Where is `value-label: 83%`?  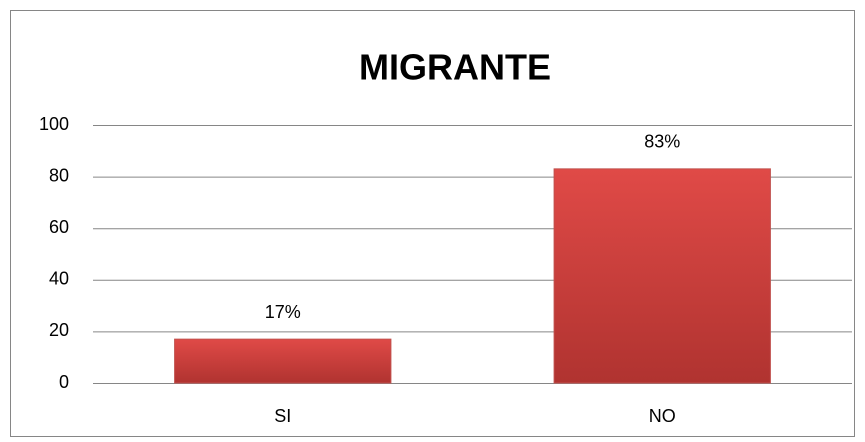 value-label: 83% is located at coordinates (662, 142).